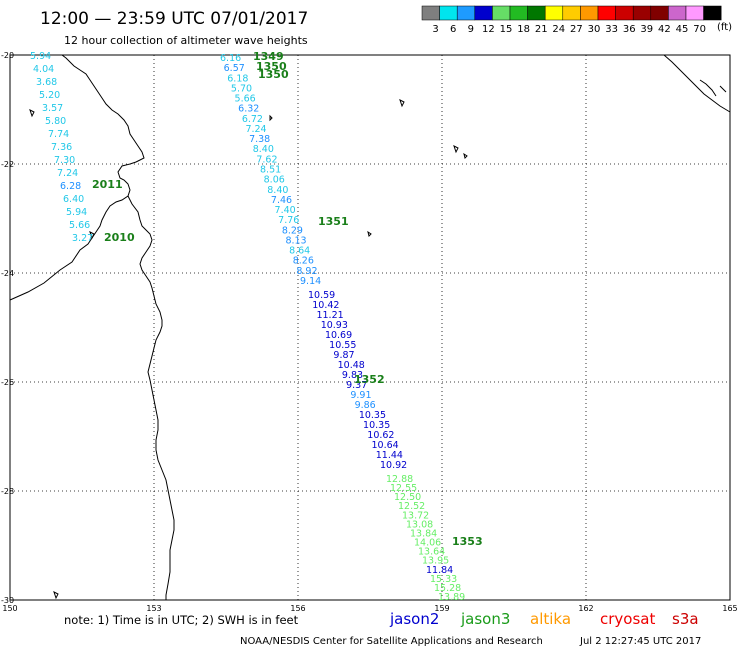  What do you see at coordinates (46, 82) in the screenshot?
I see `swh-value: 3.68` at bounding box center [46, 82].